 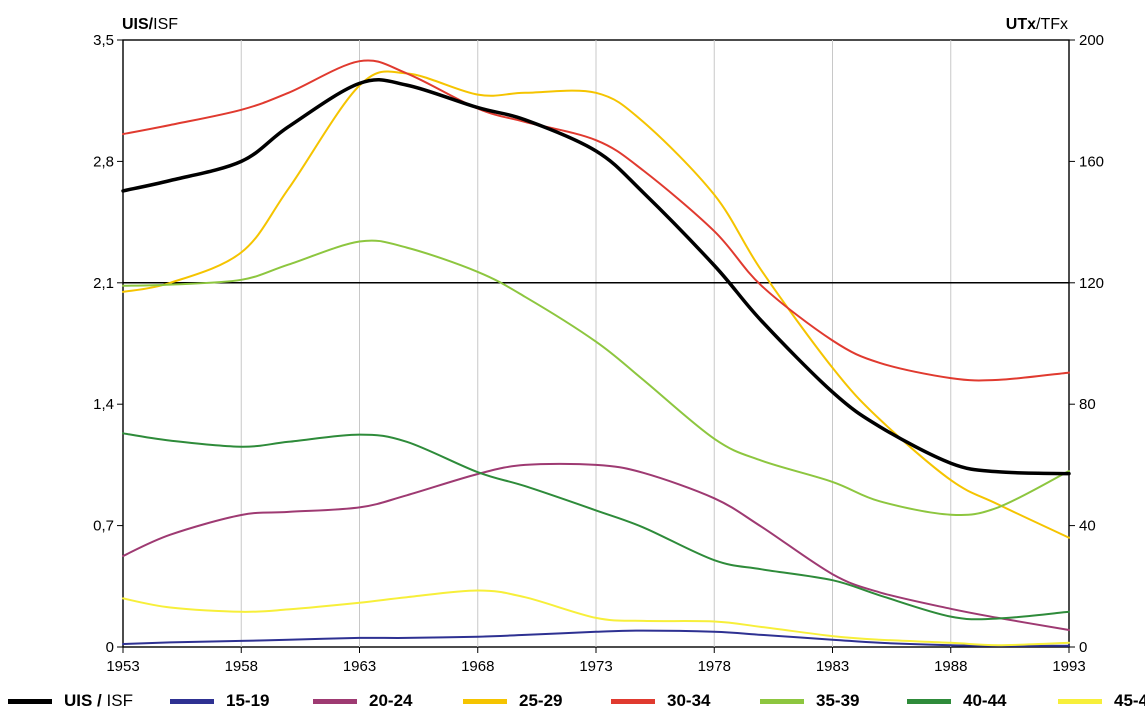 What do you see at coordinates (660, 701) in the screenshot?
I see `legend-item: 30-34` at bounding box center [660, 701].